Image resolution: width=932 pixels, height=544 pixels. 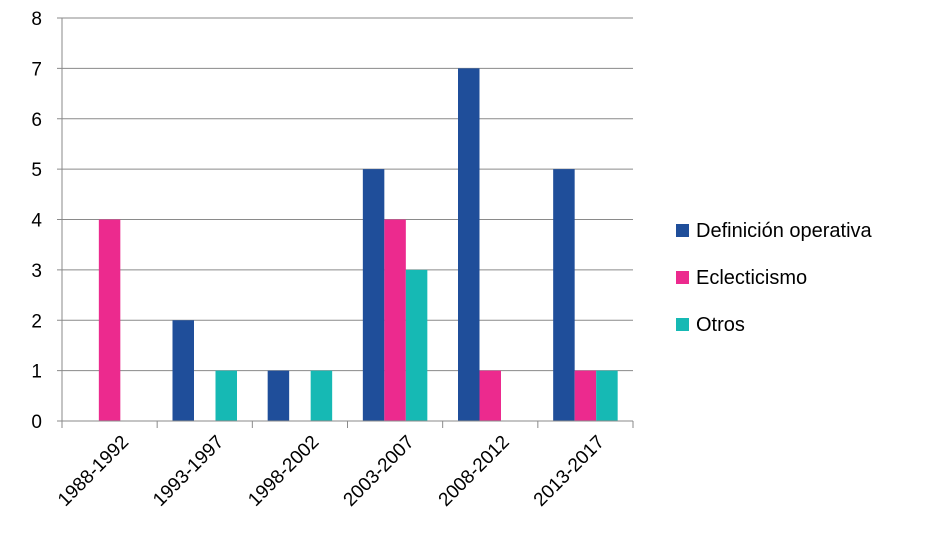 What do you see at coordinates (36, 372) in the screenshot?
I see `y-tick-label: 1` at bounding box center [36, 372].